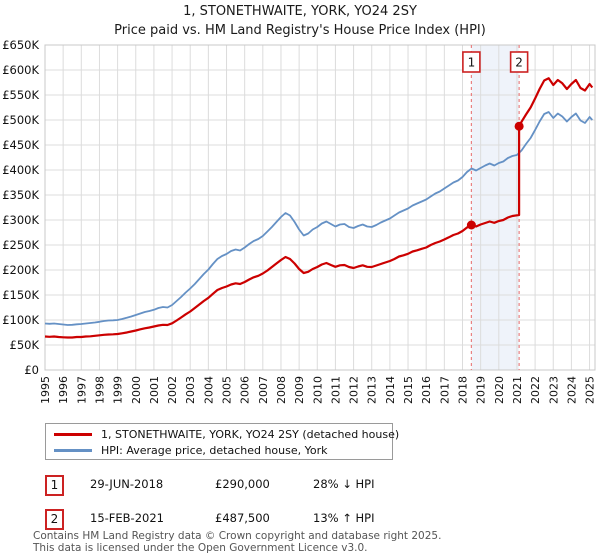  I want to click on x-axis-label: 2021, so click(517, 390).